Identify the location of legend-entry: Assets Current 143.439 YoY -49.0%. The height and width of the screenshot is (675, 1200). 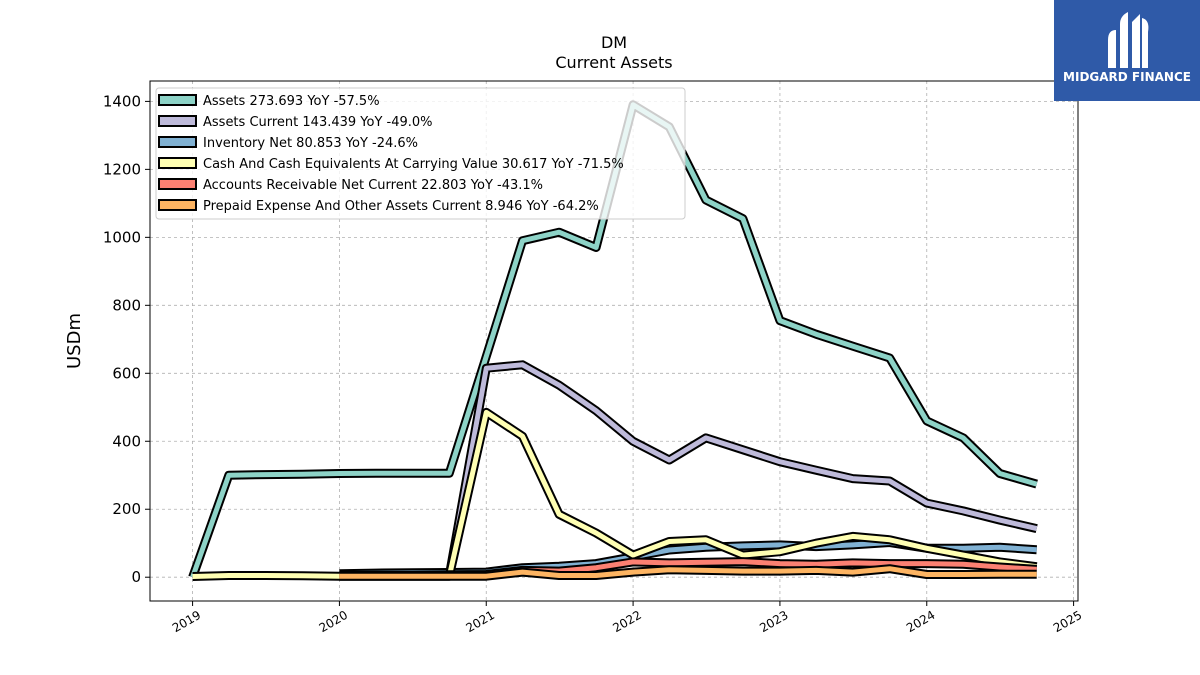
(295, 122).